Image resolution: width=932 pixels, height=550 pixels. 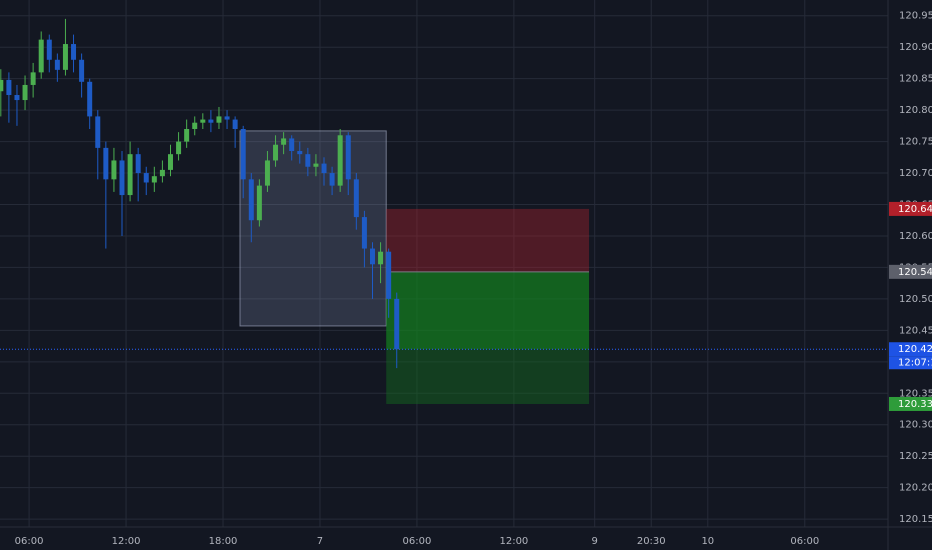 I want to click on x-tick-label: 7, so click(x=320, y=541).